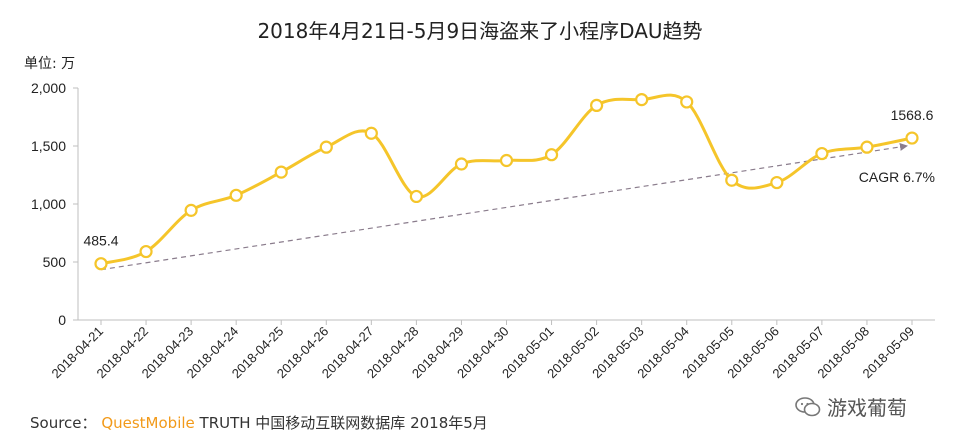 Image resolution: width=960 pixels, height=448 pixels. I want to click on wechat-icon, so click(808, 406).